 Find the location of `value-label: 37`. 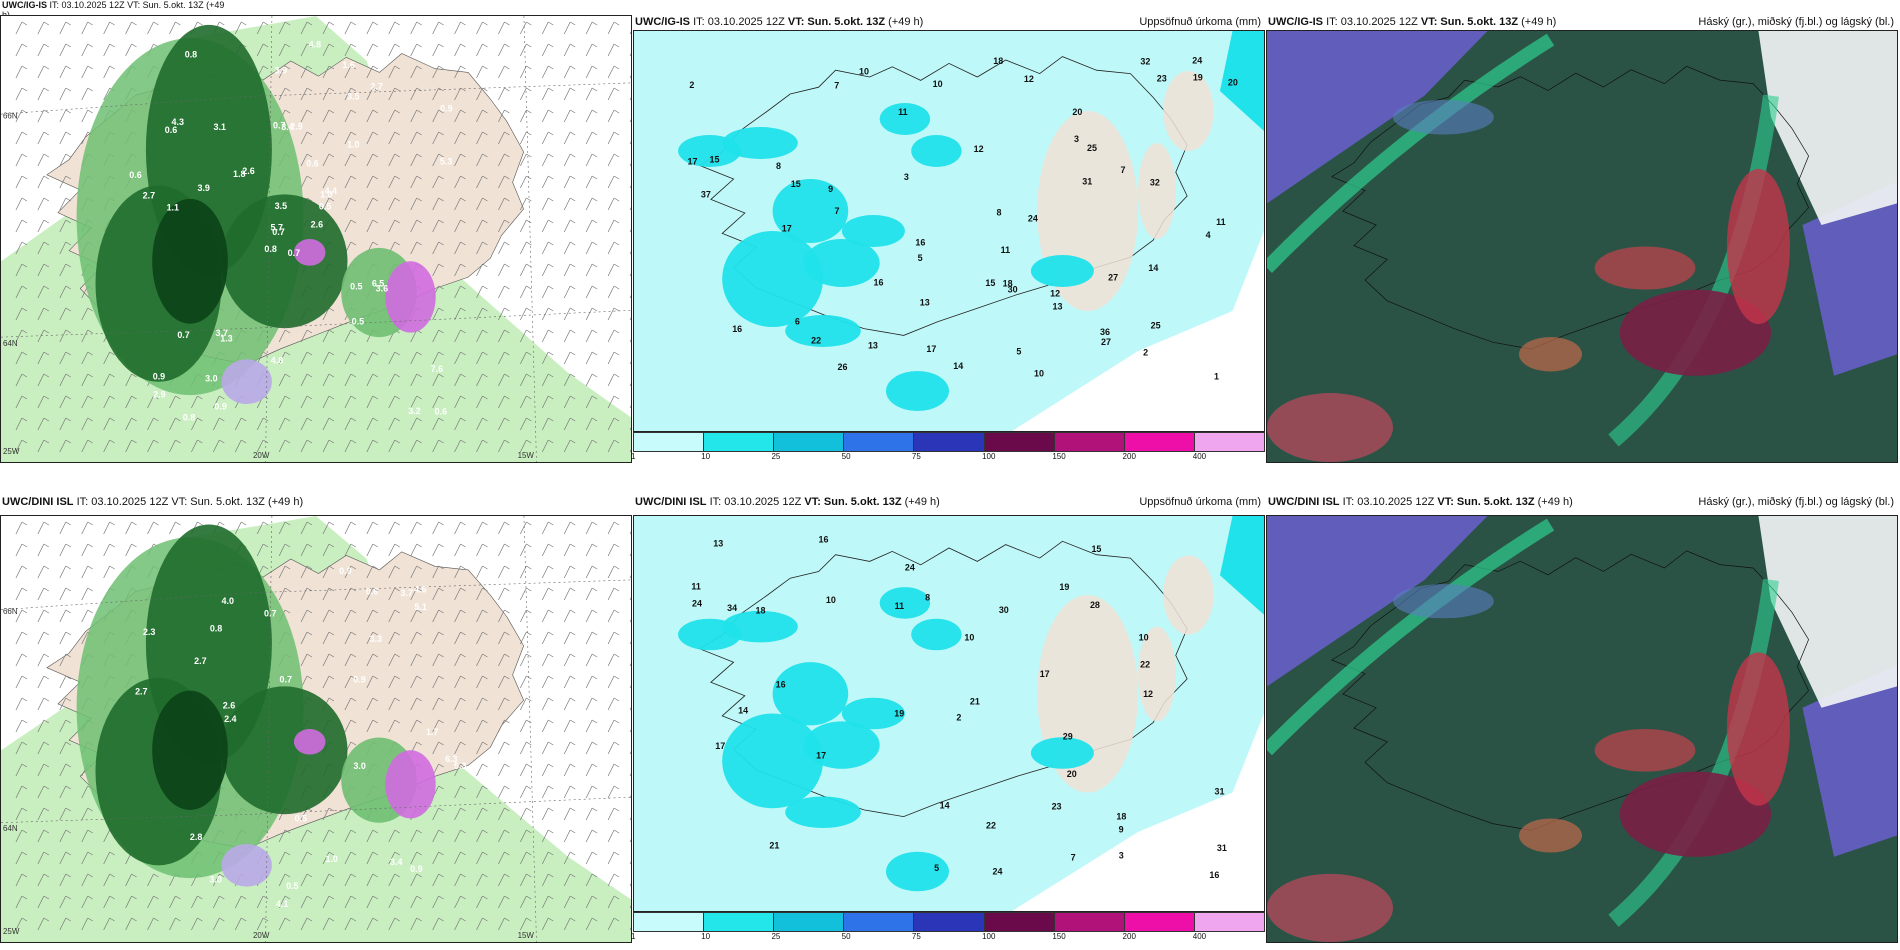

value-label: 37 is located at coordinates (706, 195).